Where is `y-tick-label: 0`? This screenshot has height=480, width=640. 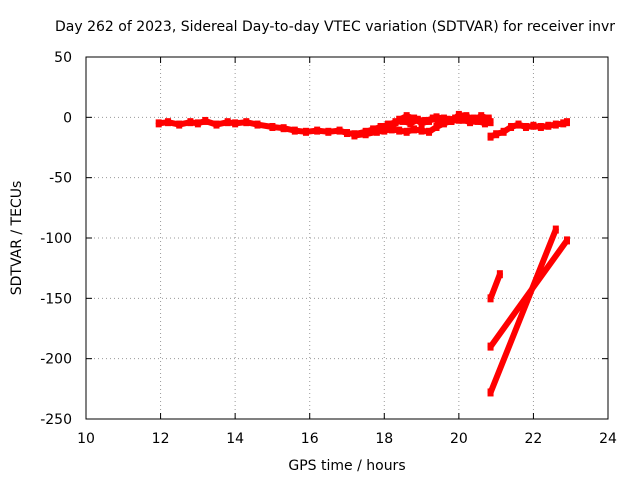
y-tick-label: 0 is located at coordinates (67, 118).